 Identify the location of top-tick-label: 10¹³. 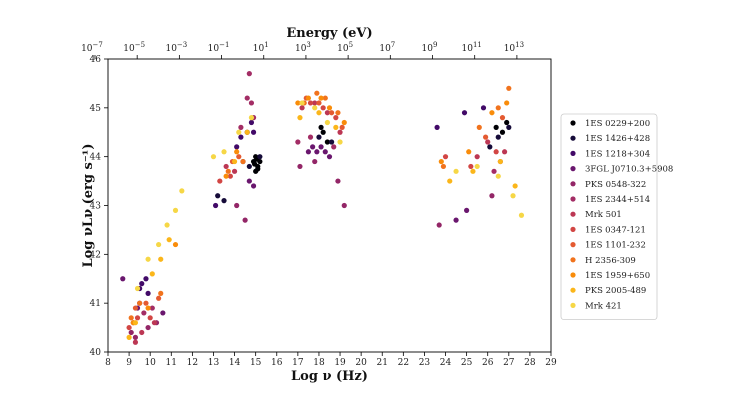
(514, 47).